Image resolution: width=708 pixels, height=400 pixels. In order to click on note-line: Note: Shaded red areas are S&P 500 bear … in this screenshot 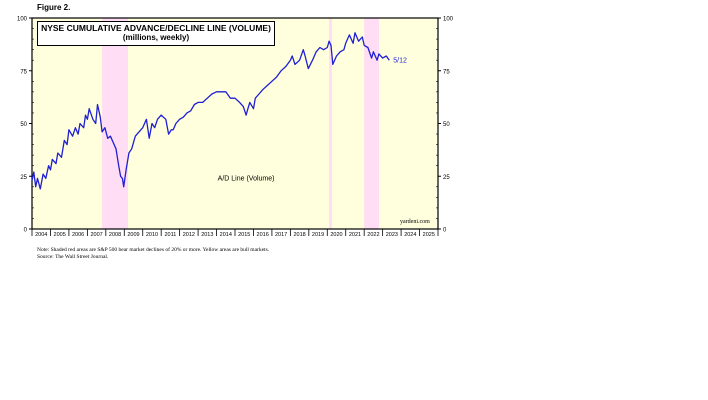, I will do `click(153, 250)`.